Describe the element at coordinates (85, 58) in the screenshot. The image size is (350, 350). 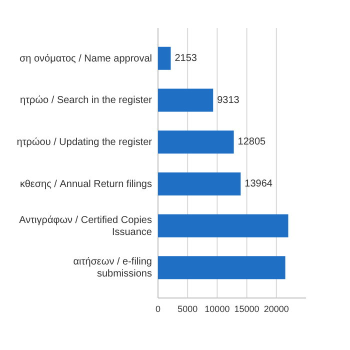
I see `y-tick-label: ση ονόματος / Name approval` at that location.